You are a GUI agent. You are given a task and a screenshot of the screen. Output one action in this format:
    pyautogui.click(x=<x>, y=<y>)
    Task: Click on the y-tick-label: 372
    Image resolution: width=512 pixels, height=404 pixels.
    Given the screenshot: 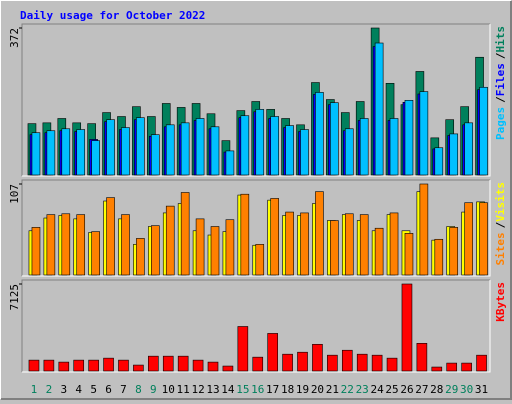 What is the action you would take?
    pyautogui.click(x=14, y=38)
    